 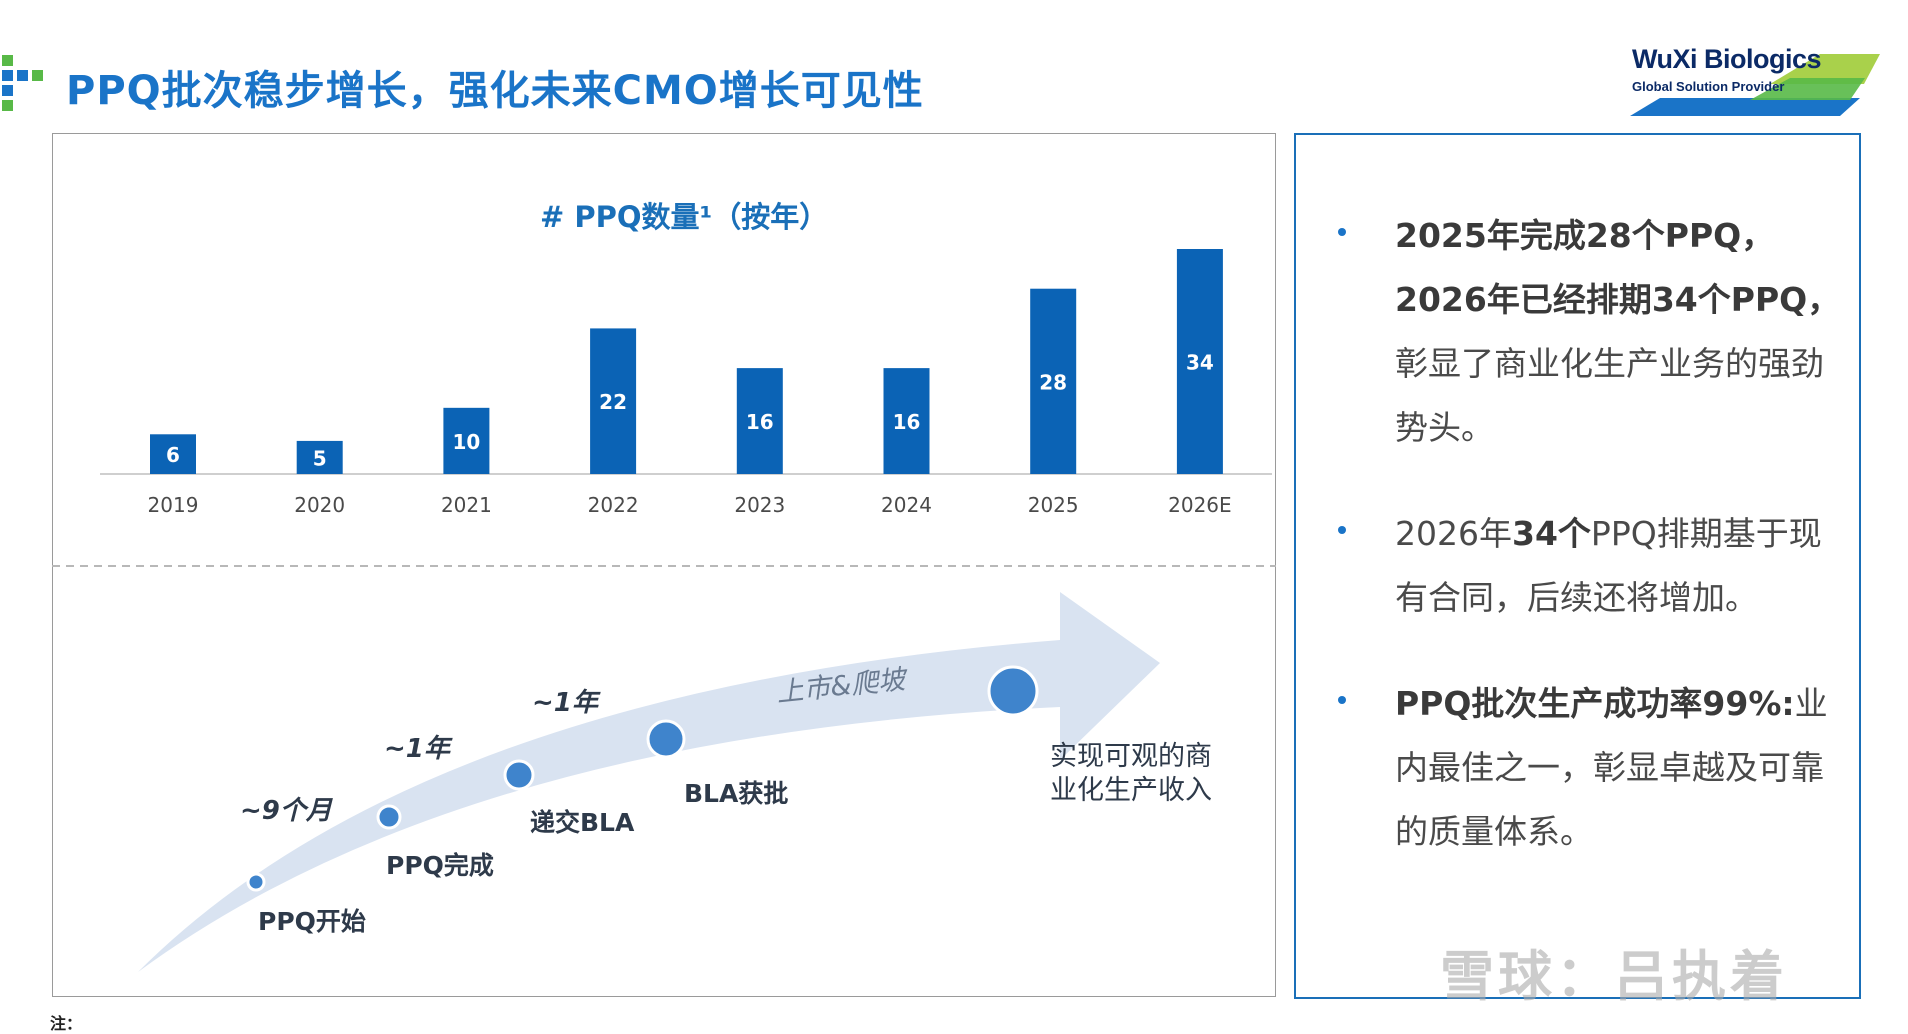 What do you see at coordinates (319, 505) in the screenshot?
I see `x-tick-label-2020: 2020` at bounding box center [319, 505].